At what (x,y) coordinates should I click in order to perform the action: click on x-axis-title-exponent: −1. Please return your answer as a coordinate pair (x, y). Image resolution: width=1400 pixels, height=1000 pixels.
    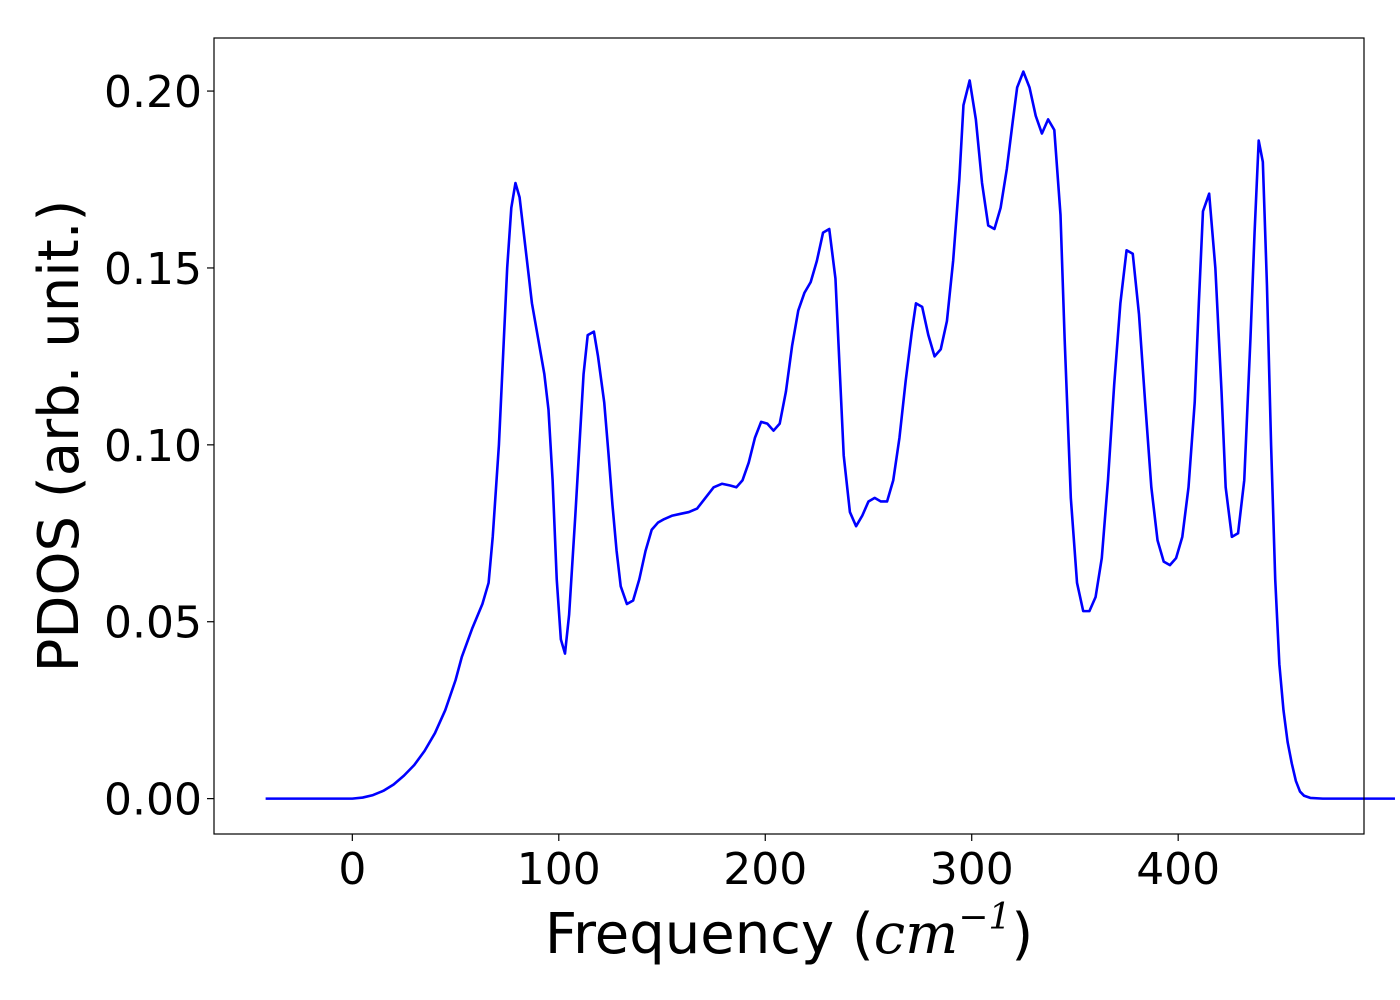
    Looking at the image, I should click on (984, 917).